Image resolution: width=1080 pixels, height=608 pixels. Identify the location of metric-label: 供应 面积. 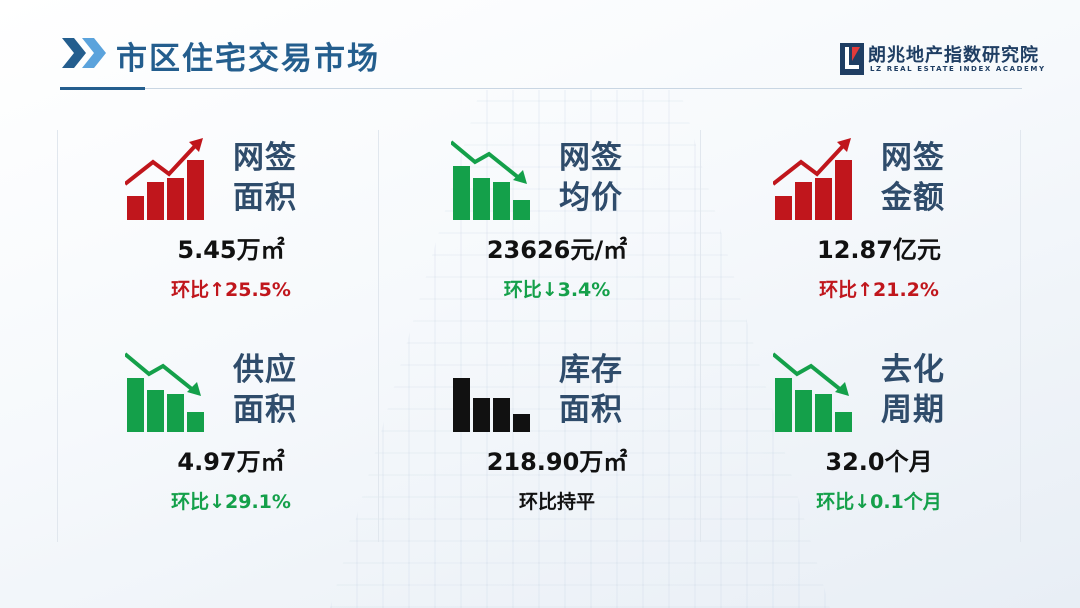
(265, 390).